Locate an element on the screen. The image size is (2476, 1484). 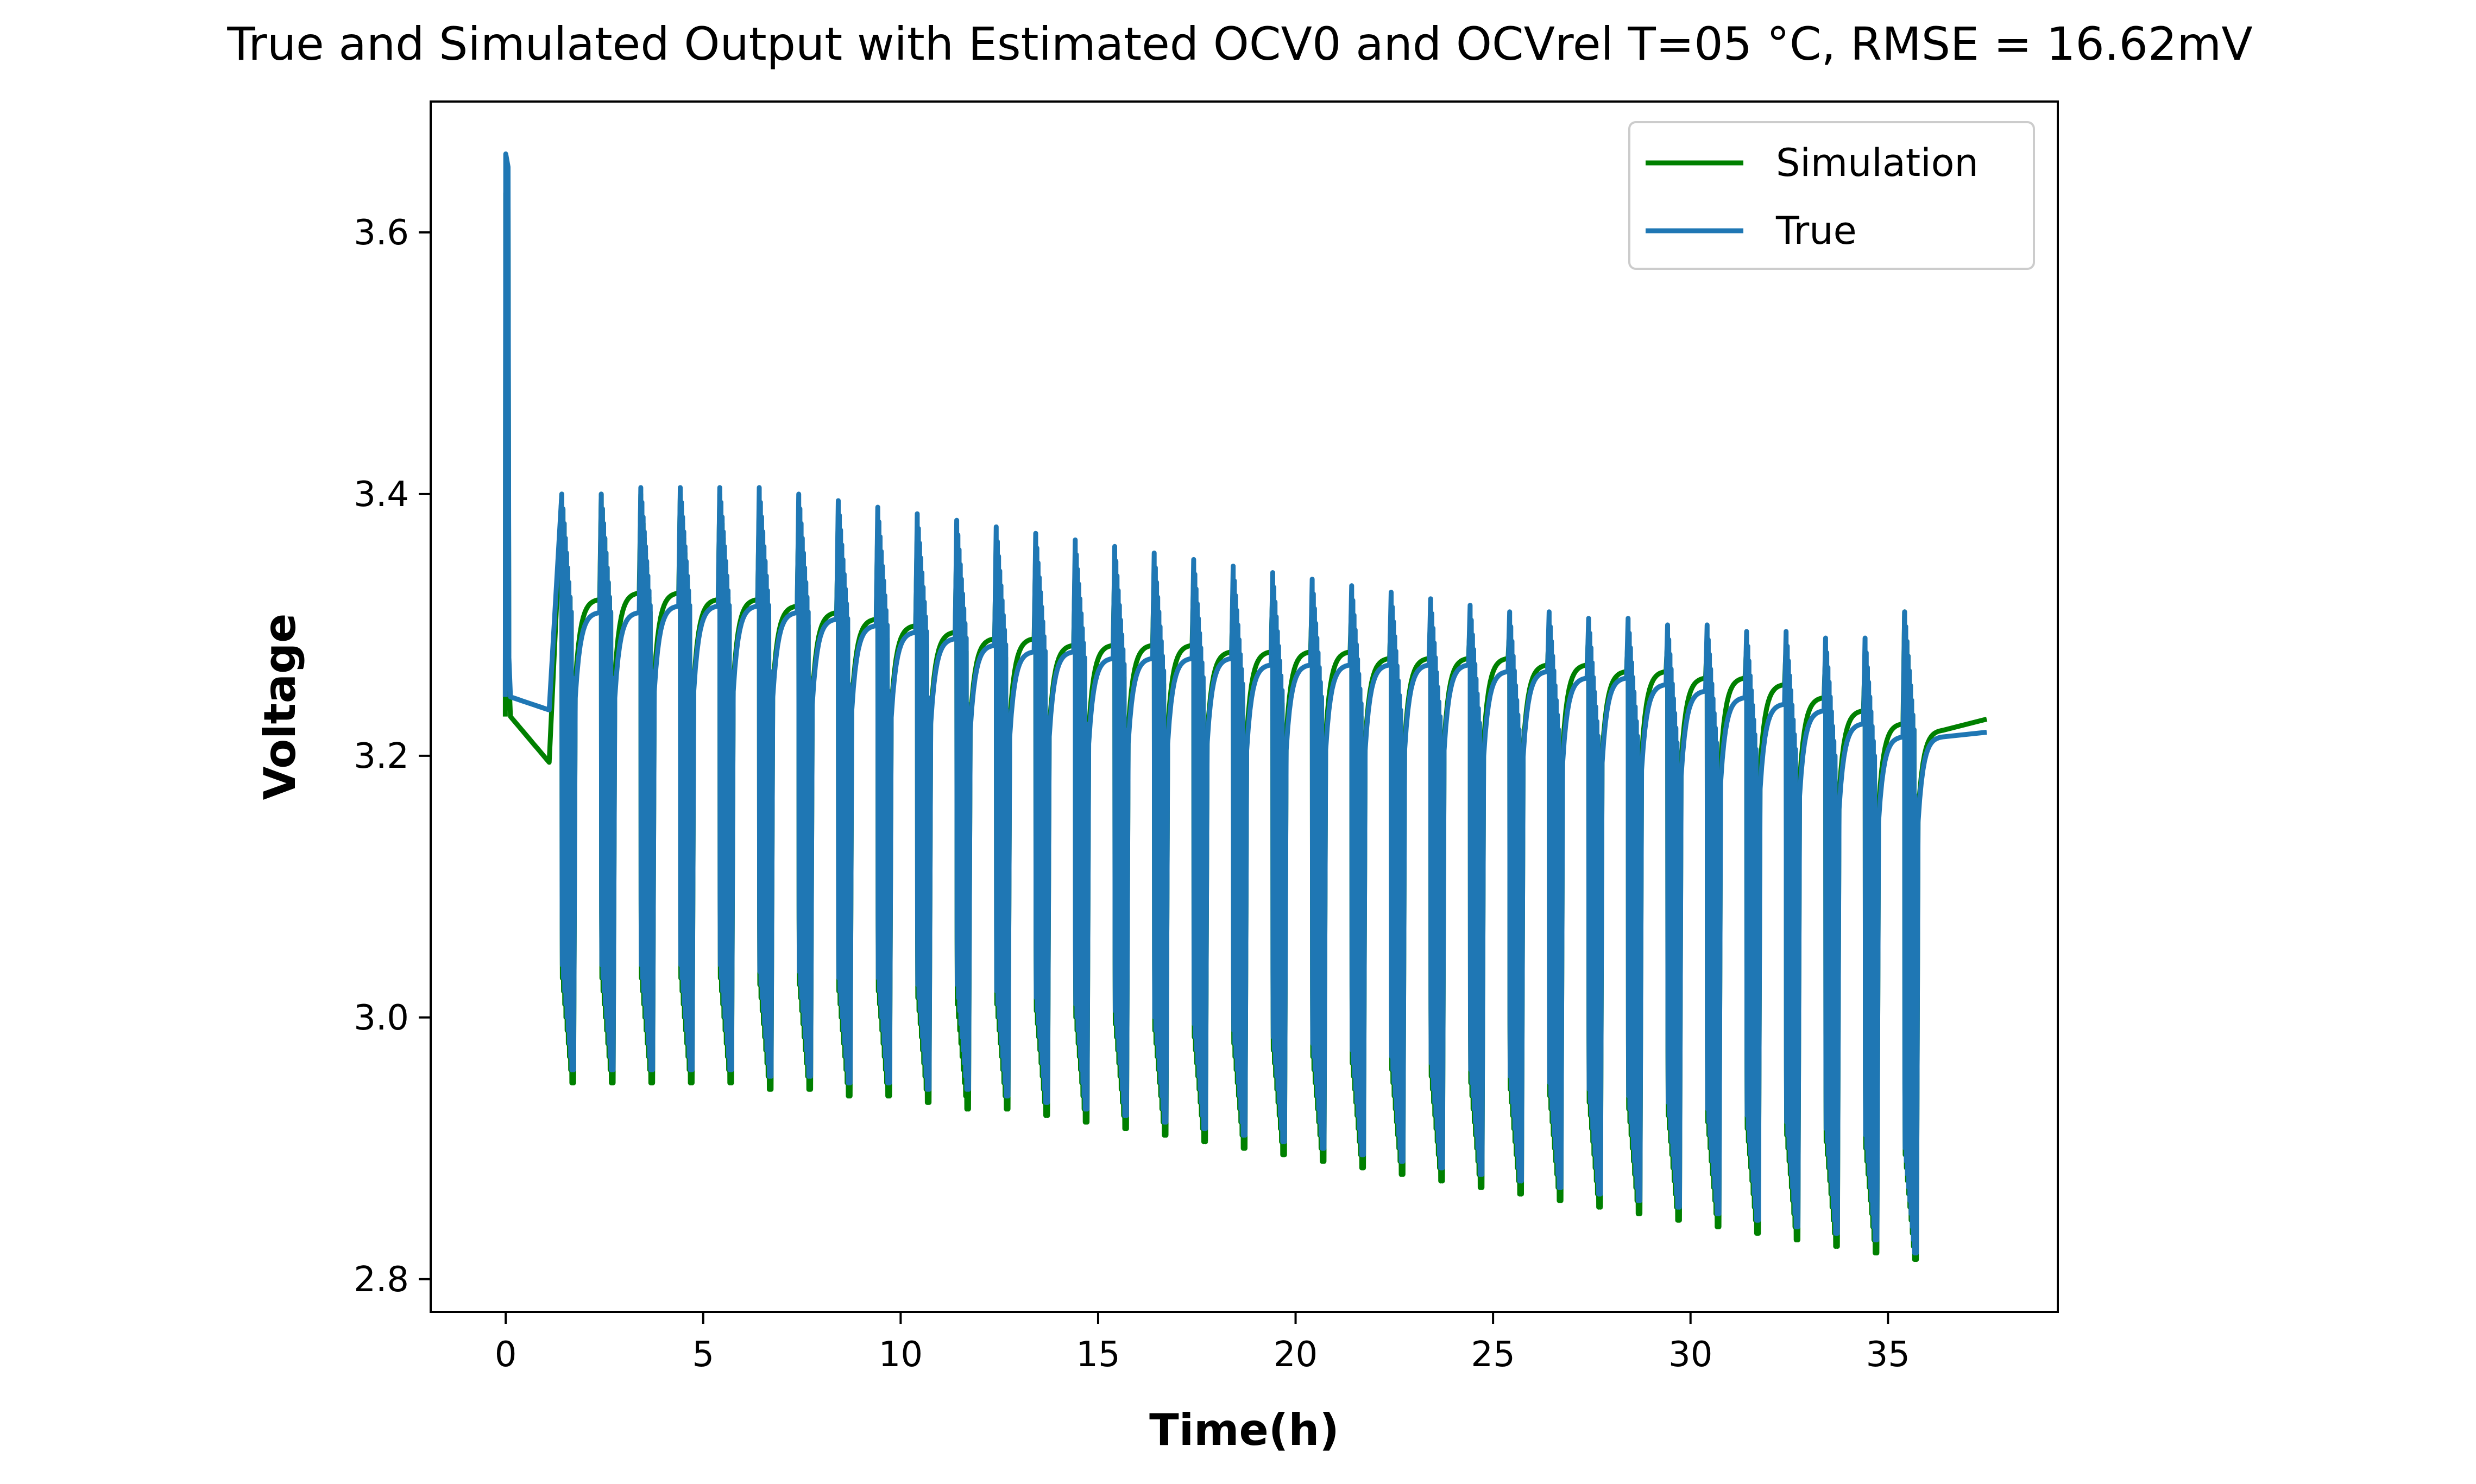
x-axis-label: Time(h) is located at coordinates (1244, 1430).